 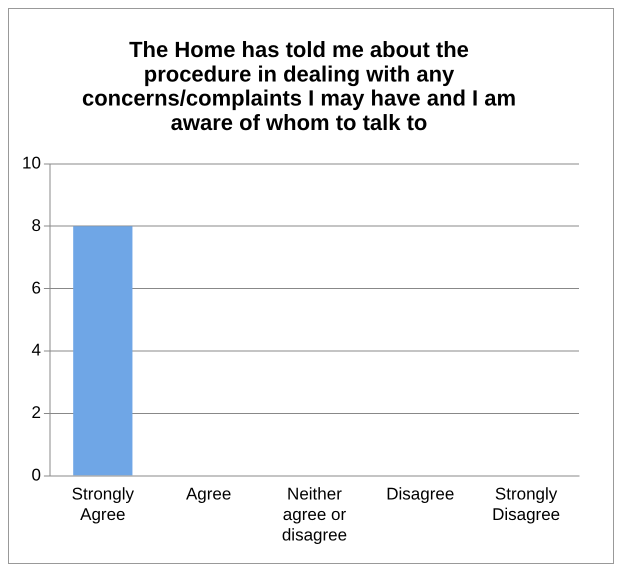 What do you see at coordinates (103, 504) in the screenshot?
I see `x-tick-label: Strongly Agree` at bounding box center [103, 504].